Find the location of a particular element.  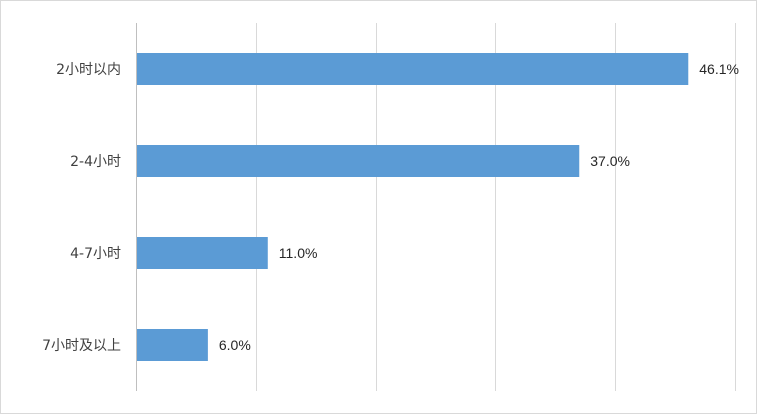

data-label-2: 37.0% is located at coordinates (610, 161).